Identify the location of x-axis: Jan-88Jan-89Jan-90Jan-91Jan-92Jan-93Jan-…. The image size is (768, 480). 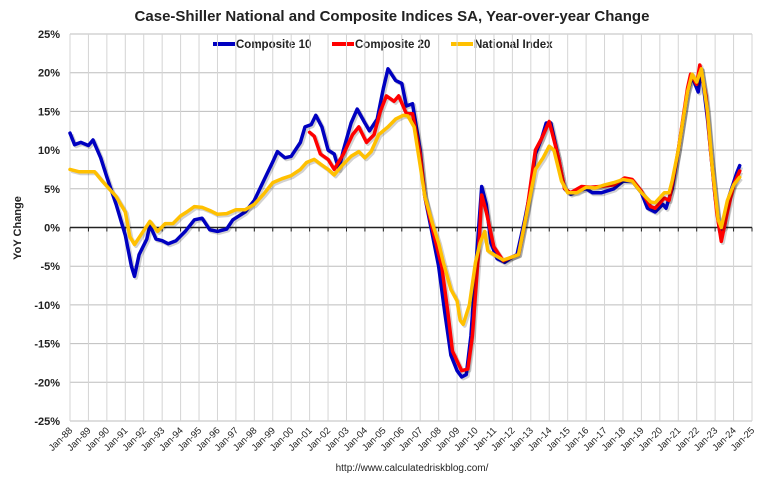
(402, 439).